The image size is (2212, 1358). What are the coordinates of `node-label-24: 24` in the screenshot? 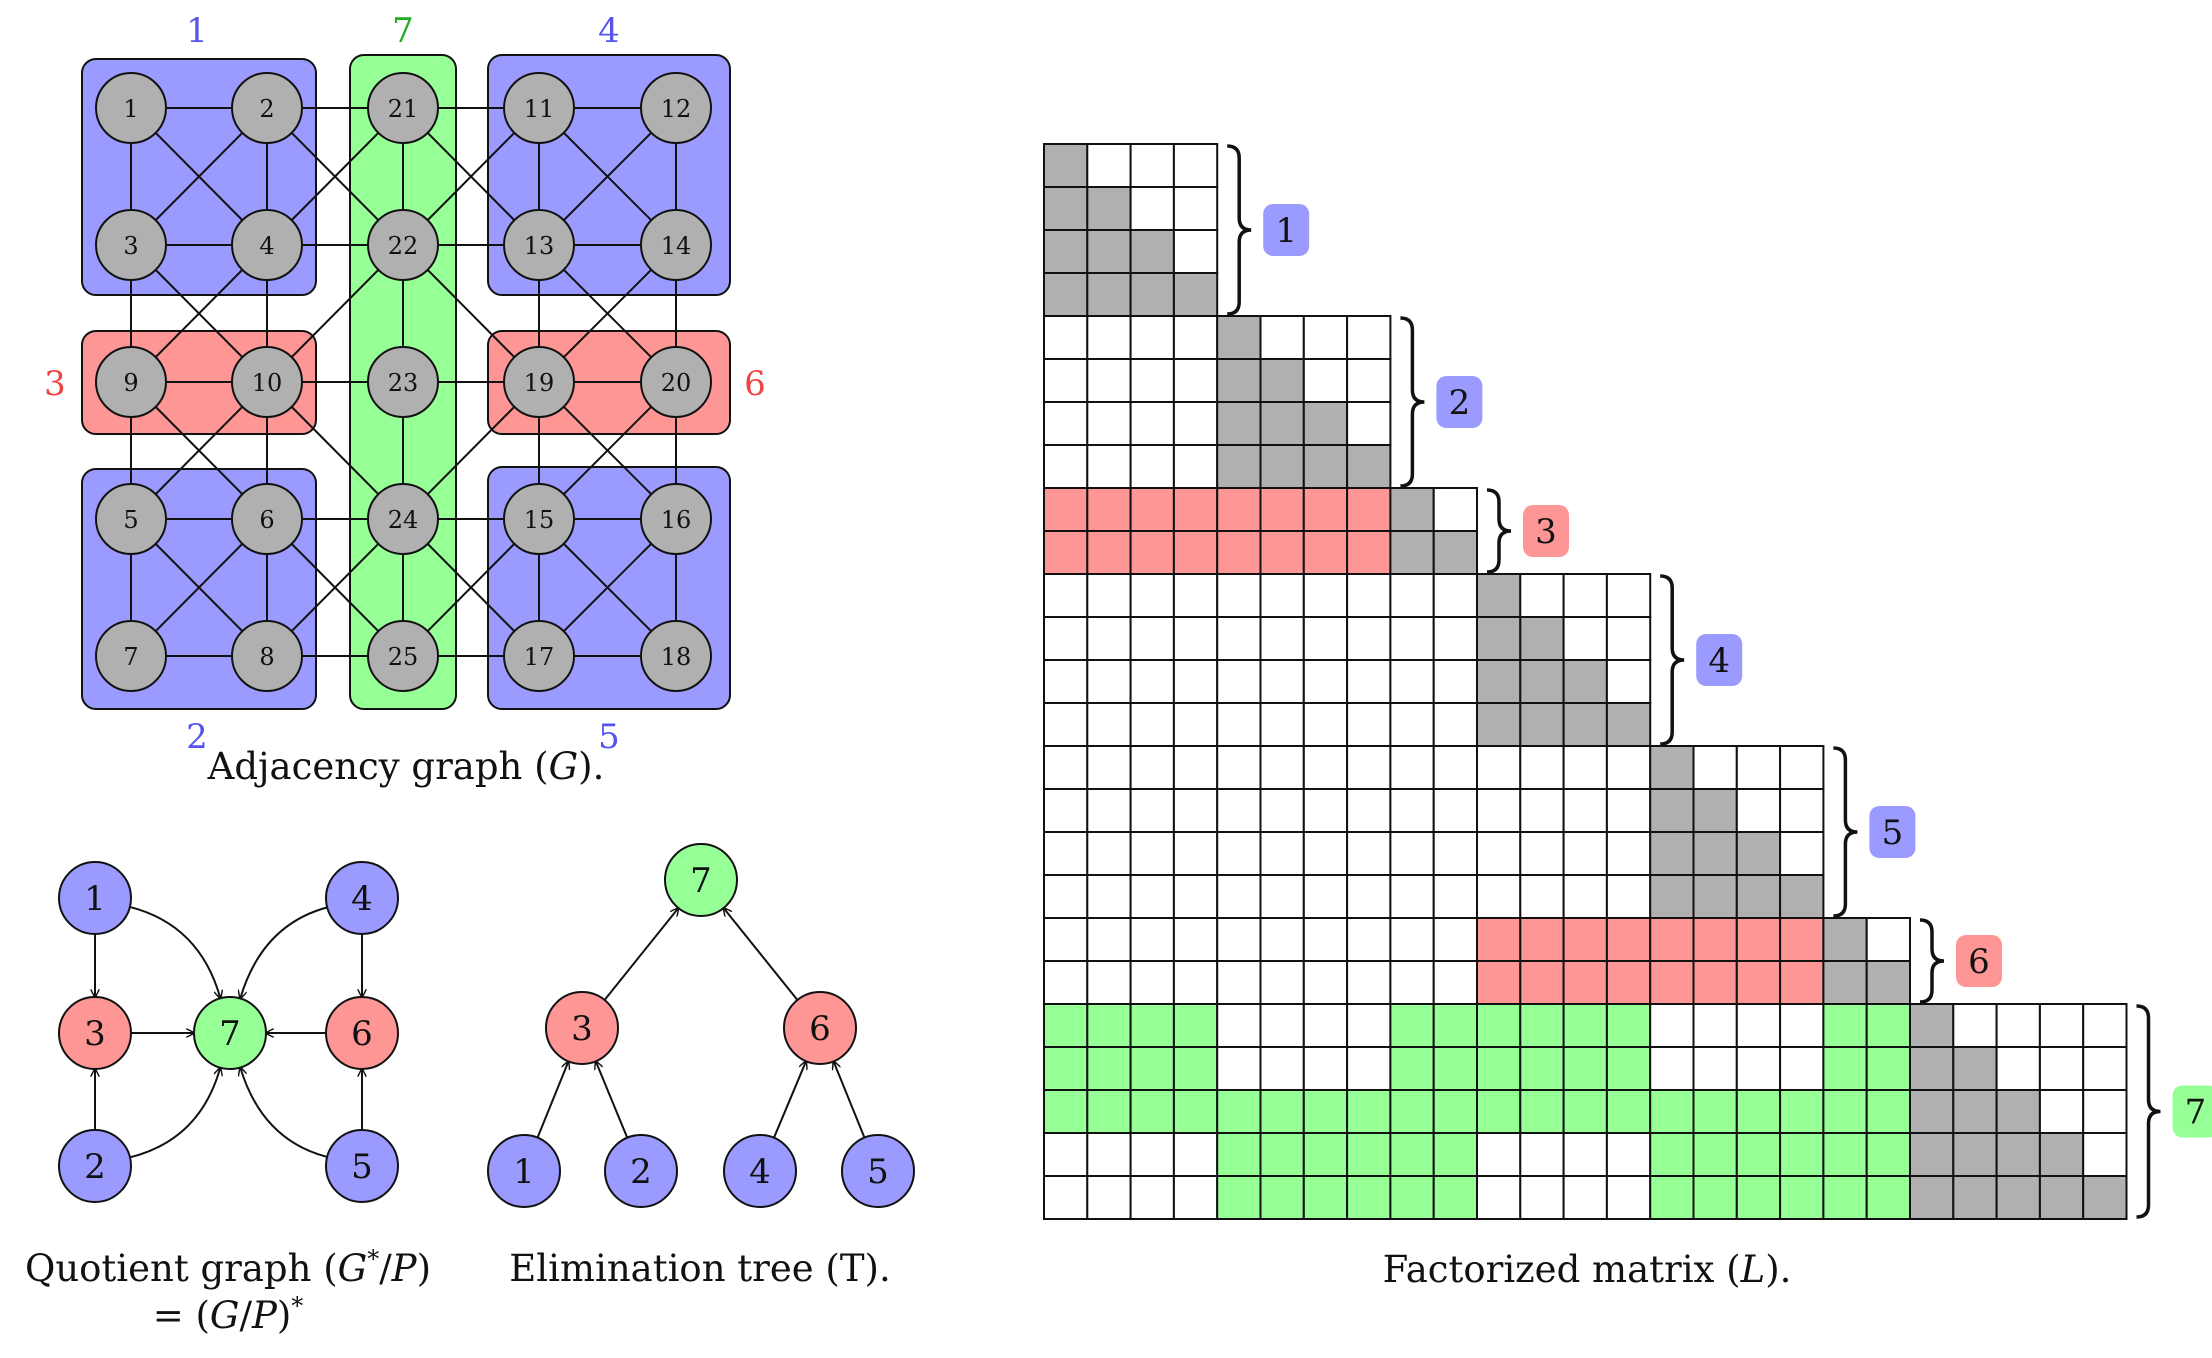 It's located at (403, 520).